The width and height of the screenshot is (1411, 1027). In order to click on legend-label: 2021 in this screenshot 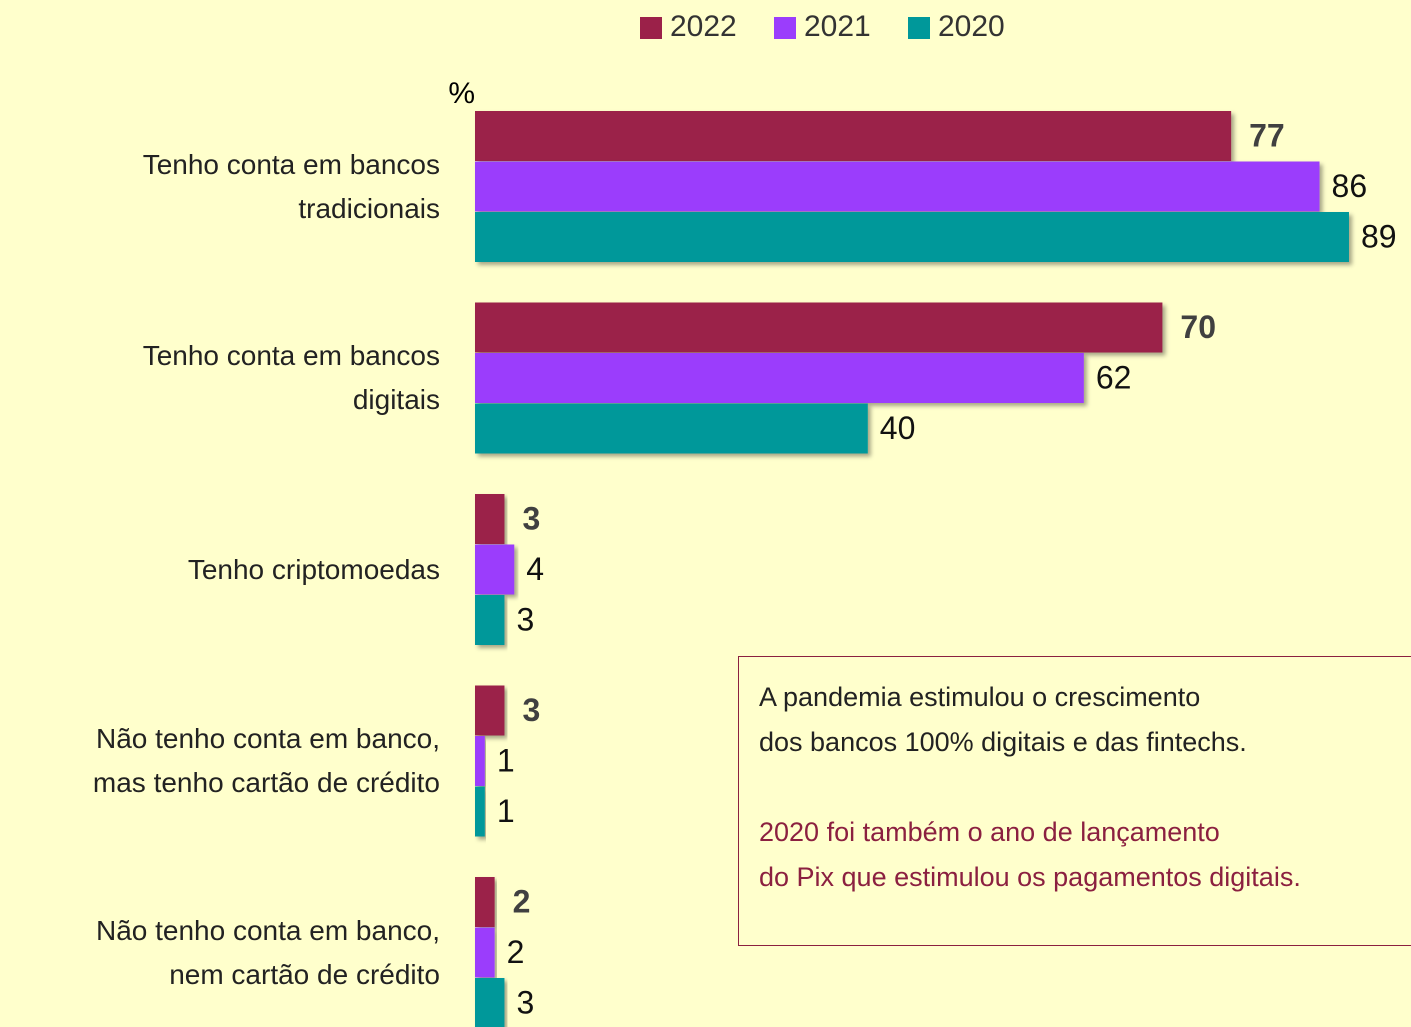, I will do `click(837, 26)`.